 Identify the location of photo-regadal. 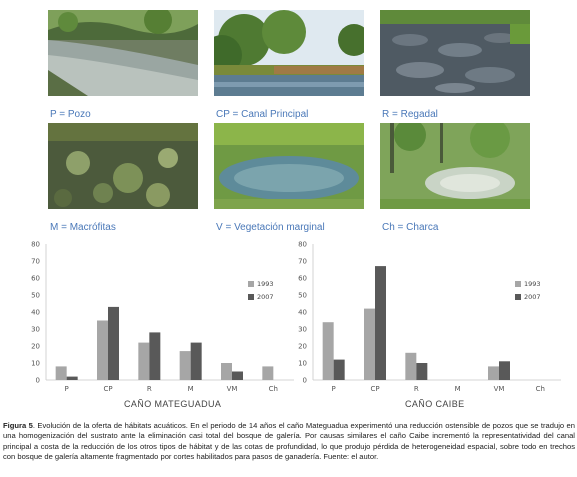
(455, 53).